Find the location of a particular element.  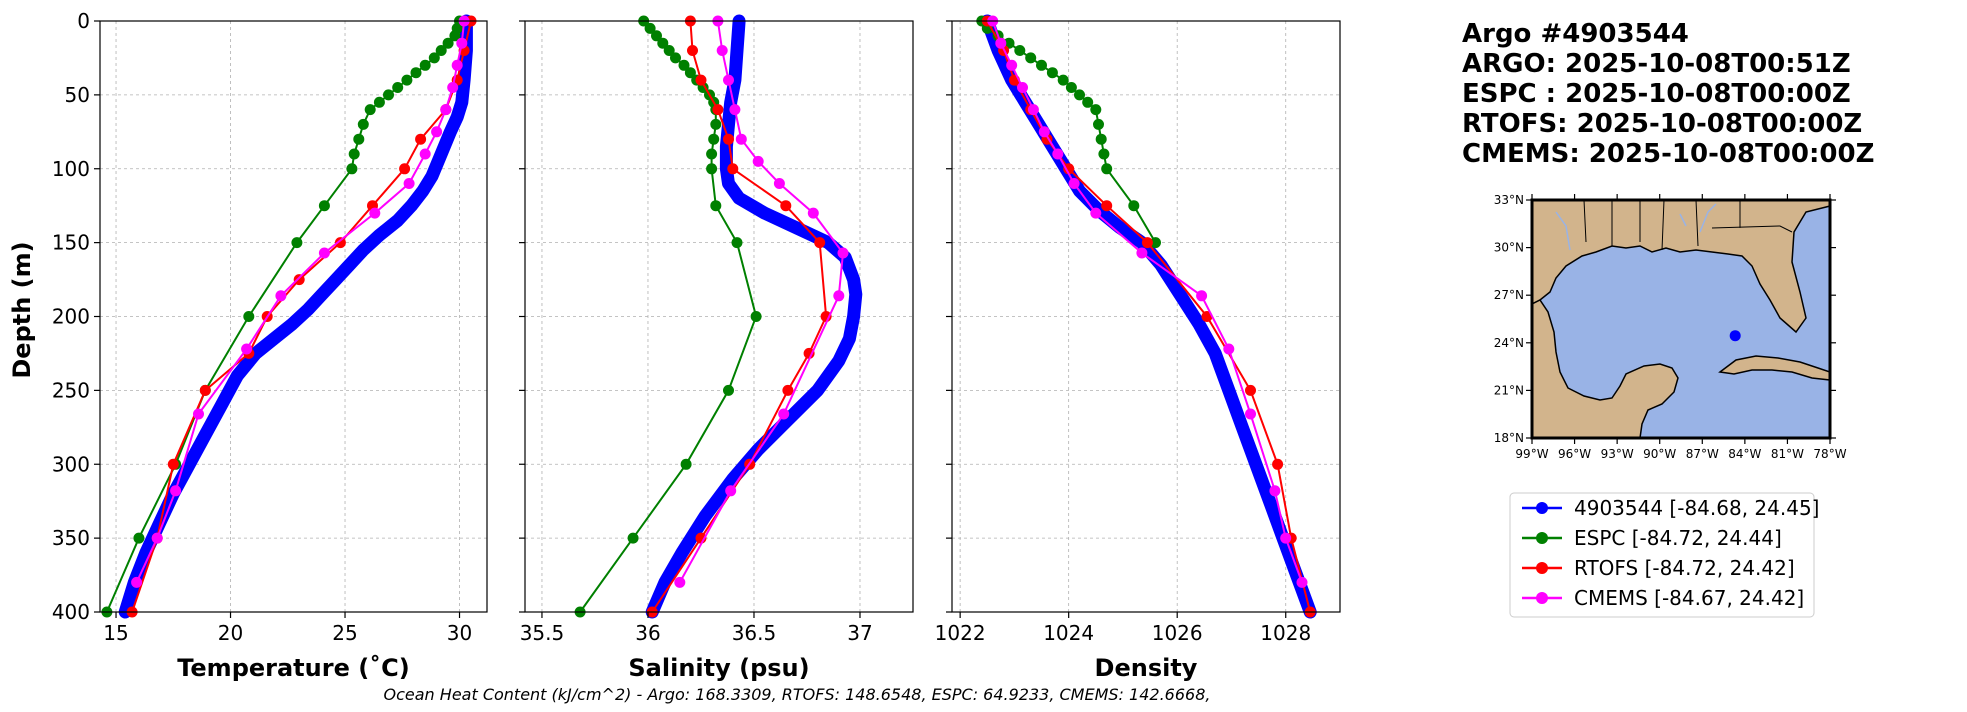

map-lat-label: 33°N is located at coordinates (1509, 200).